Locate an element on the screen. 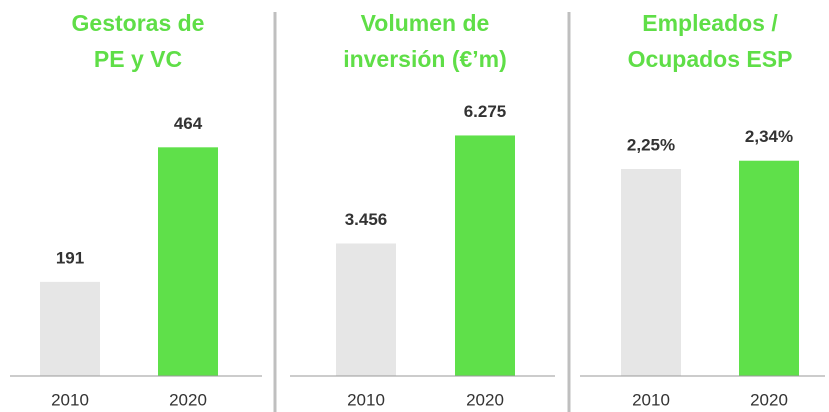  chart-title: Ocupados ESP is located at coordinates (710, 59).